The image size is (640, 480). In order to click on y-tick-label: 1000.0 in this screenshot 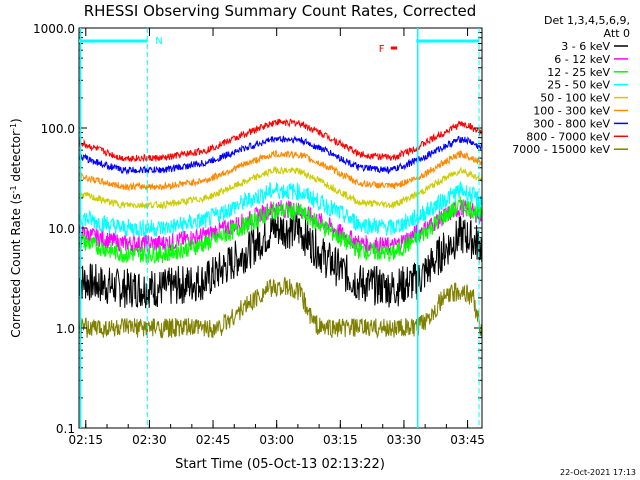, I will do `click(54, 29)`.